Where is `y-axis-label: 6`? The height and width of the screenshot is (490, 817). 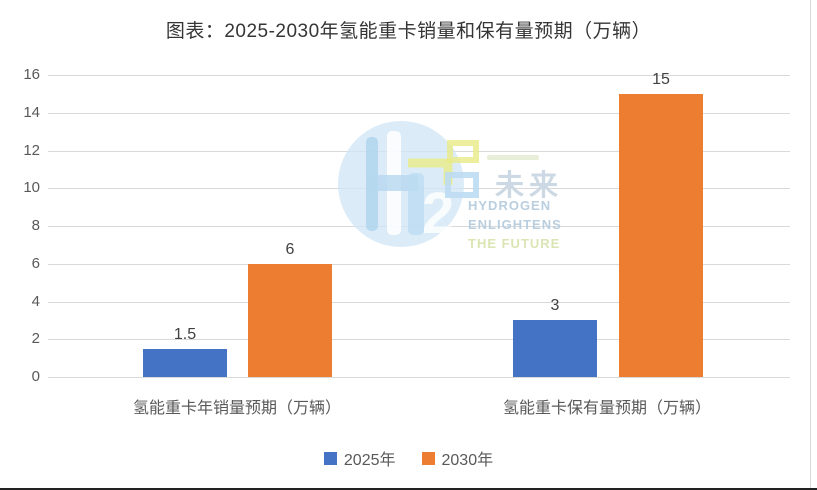
y-axis-label: 6 is located at coordinates (35, 263).